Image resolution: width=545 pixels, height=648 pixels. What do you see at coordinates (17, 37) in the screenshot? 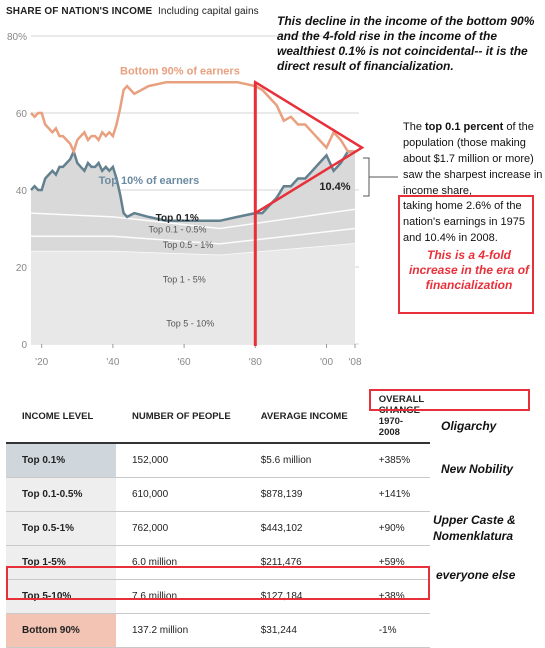
I see `y-tick-label: 80%` at bounding box center [17, 37].